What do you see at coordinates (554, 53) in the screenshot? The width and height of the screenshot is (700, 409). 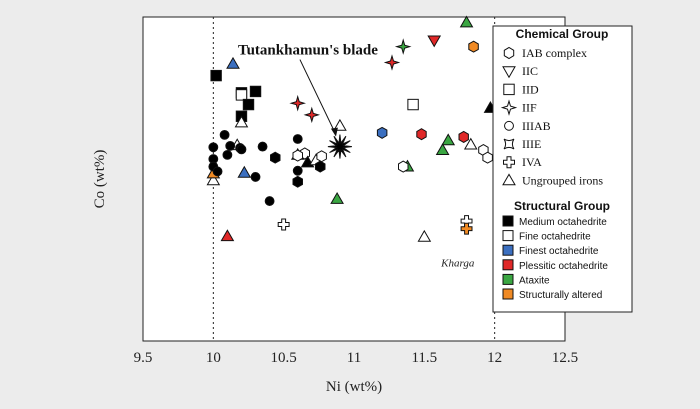 I see `legend-chemical-label: IAB complex` at bounding box center [554, 53].